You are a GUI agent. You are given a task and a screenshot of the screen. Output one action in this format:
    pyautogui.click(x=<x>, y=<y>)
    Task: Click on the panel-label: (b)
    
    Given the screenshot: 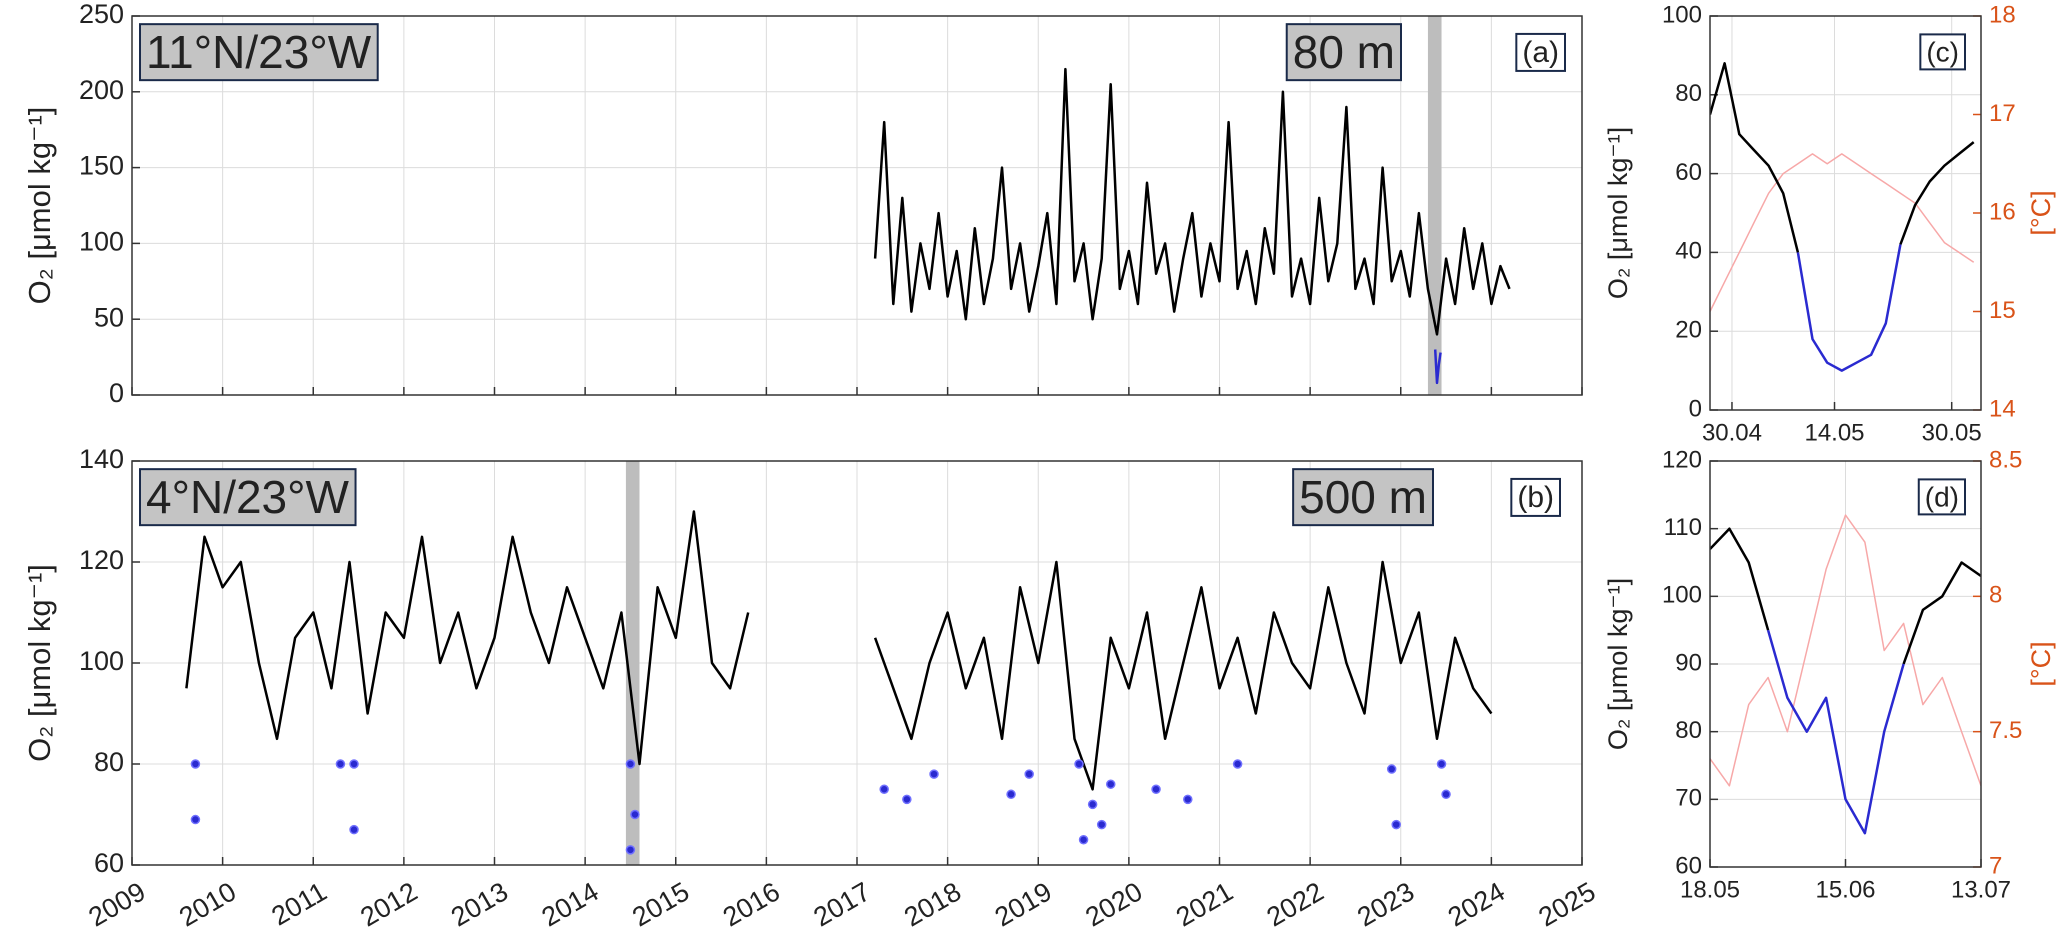 What is the action you would take?
    pyautogui.click(x=1535, y=497)
    